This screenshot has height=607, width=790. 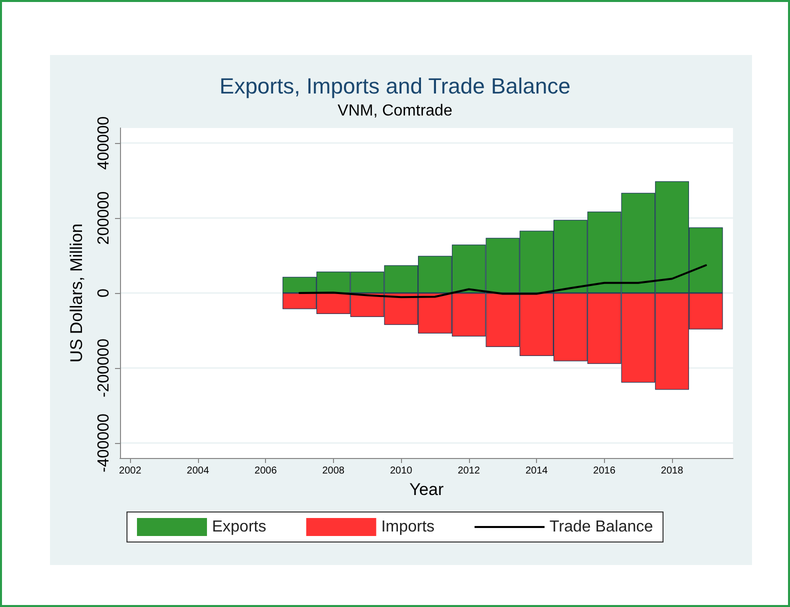 I want to click on chart-subtitle: VNM, Comtrade, so click(x=395, y=111).